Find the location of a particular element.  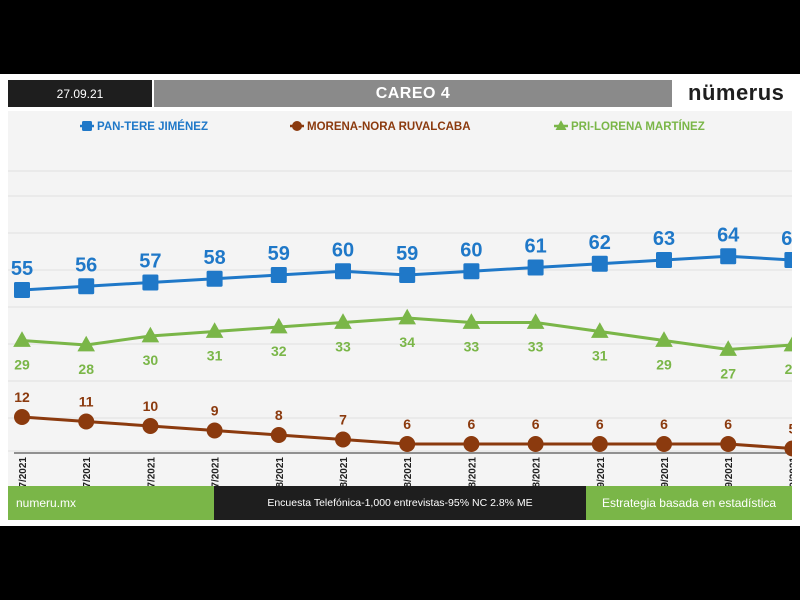

legend-label: PAN-TERE JIMÉNEZ is located at coordinates (152, 126).